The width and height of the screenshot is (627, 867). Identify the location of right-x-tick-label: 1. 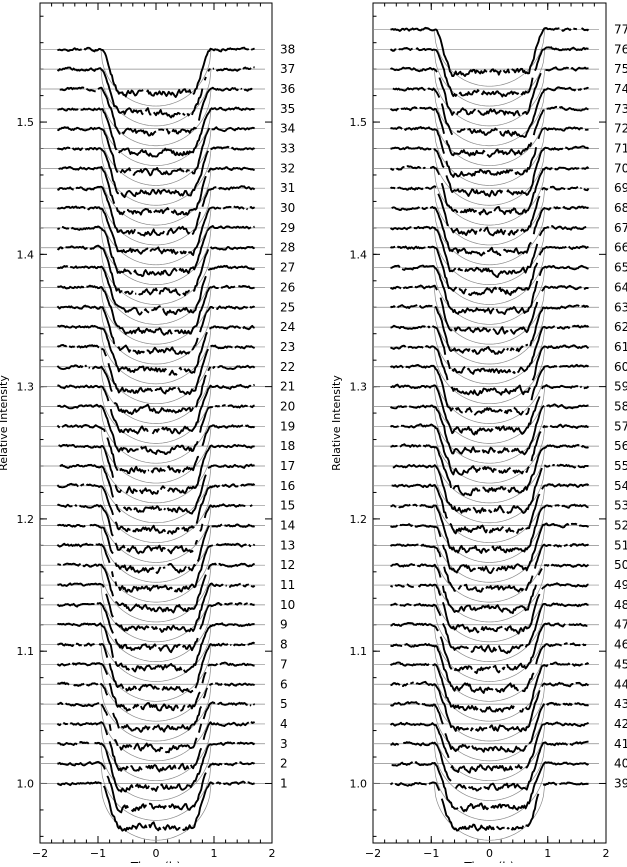
(547, 853).